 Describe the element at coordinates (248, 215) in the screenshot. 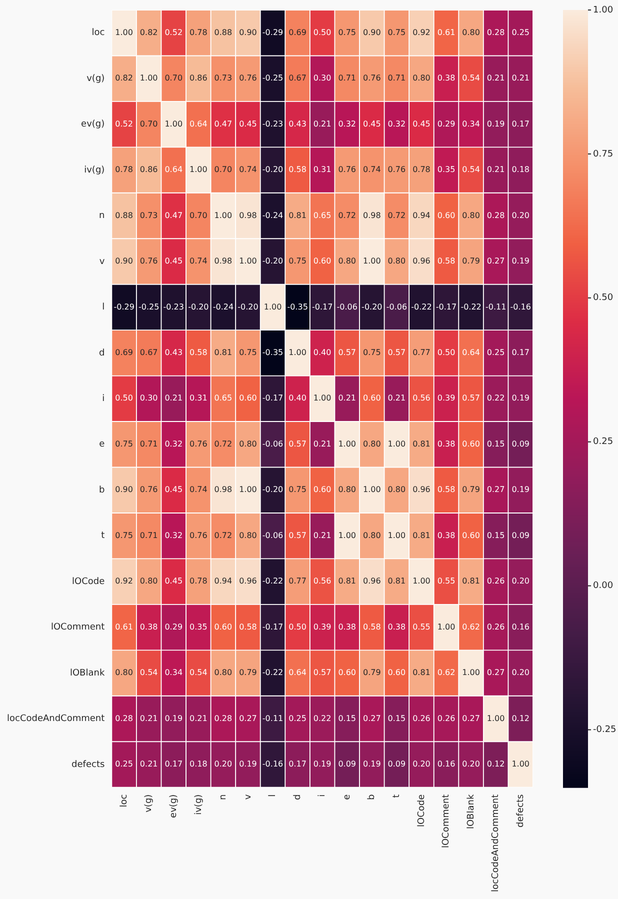

I see `data-label: 0.98` at that location.